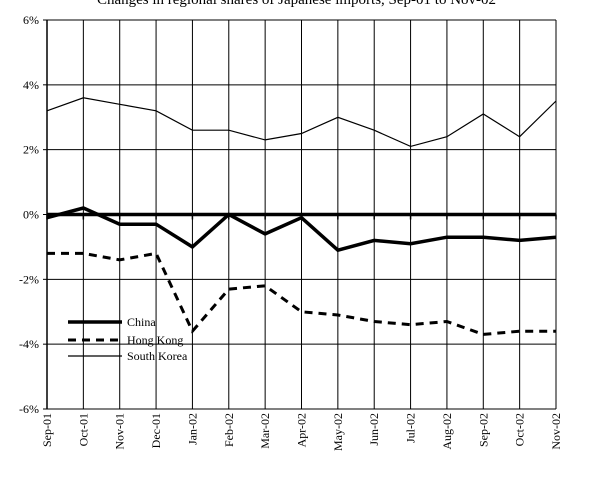  Describe the element at coordinates (229, 430) in the screenshot. I see `x-tick-label: Feb-02` at that location.